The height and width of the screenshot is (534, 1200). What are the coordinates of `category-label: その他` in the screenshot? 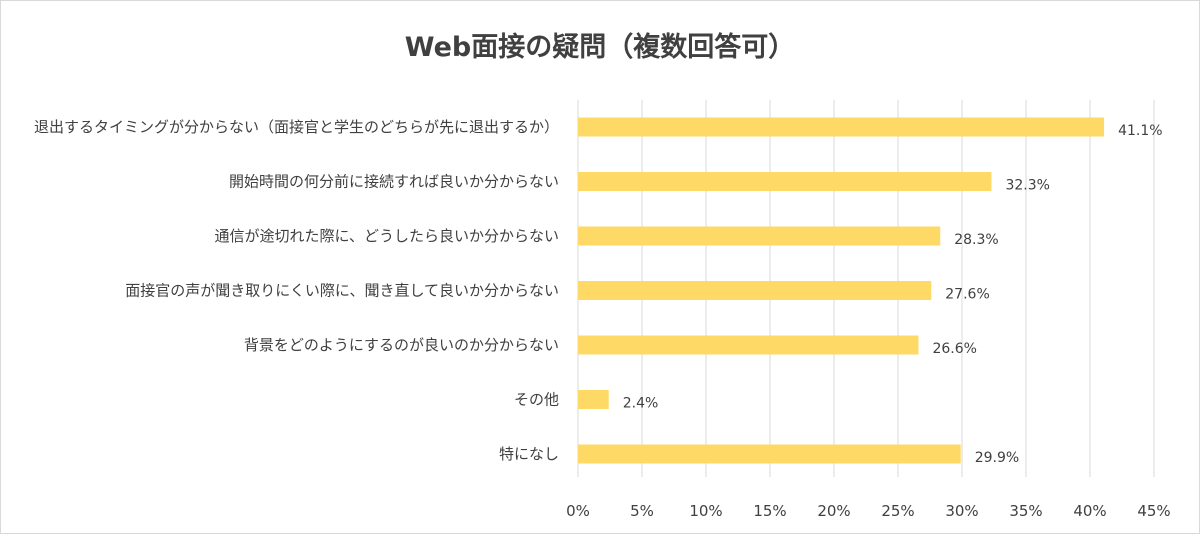 It's located at (536, 400).